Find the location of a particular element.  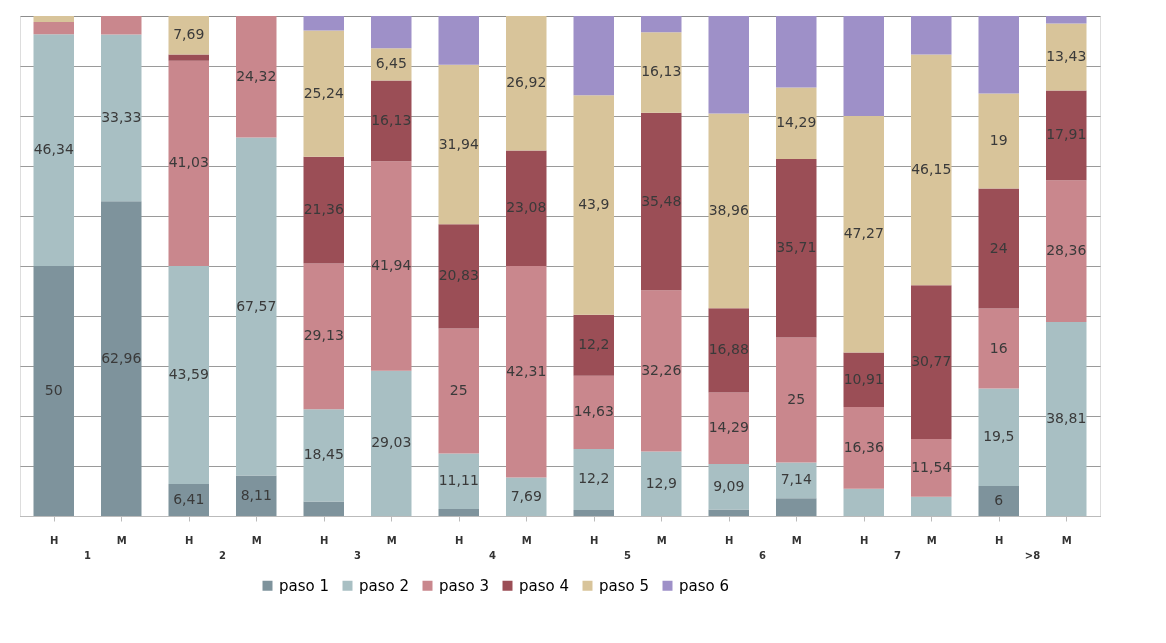

data-label: 13,43 is located at coordinates (1066, 56).